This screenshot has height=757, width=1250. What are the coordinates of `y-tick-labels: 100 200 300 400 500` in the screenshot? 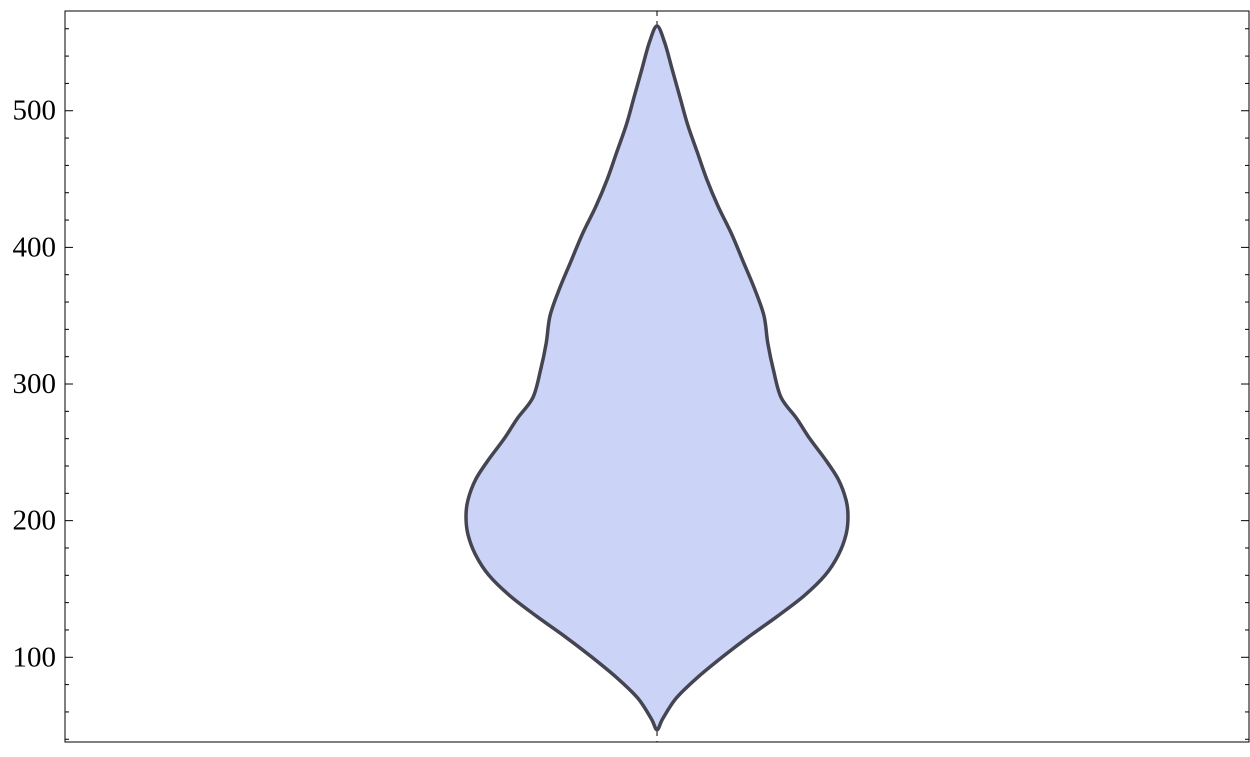 It's located at (35, 384).